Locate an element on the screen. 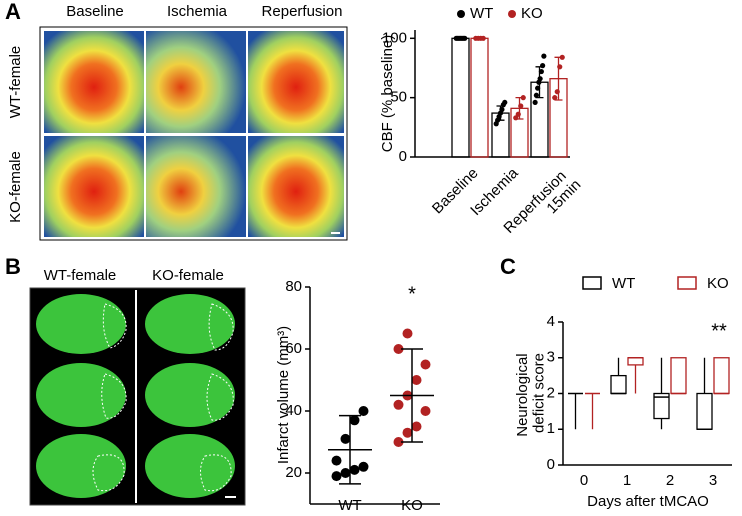 The height and width of the screenshot is (516, 742). y-tick-label: 80 is located at coordinates (293, 286).